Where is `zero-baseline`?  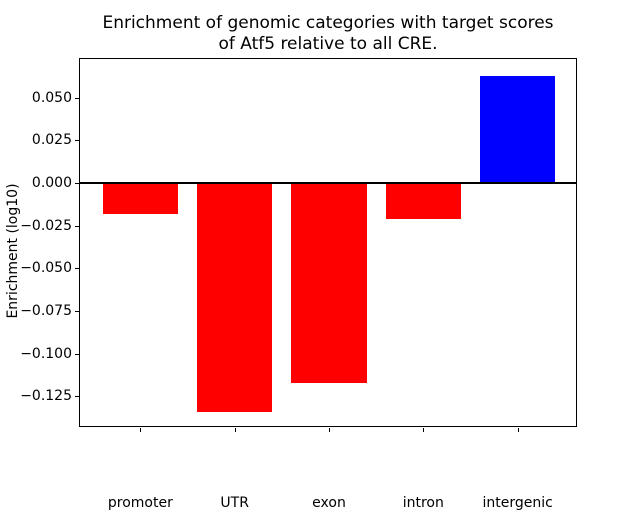 zero-baseline is located at coordinates (328, 183).